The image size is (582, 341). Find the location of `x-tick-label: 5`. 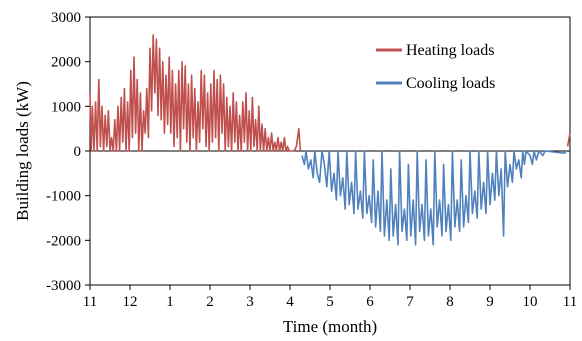

x-tick-label: 5 is located at coordinates (330, 302).